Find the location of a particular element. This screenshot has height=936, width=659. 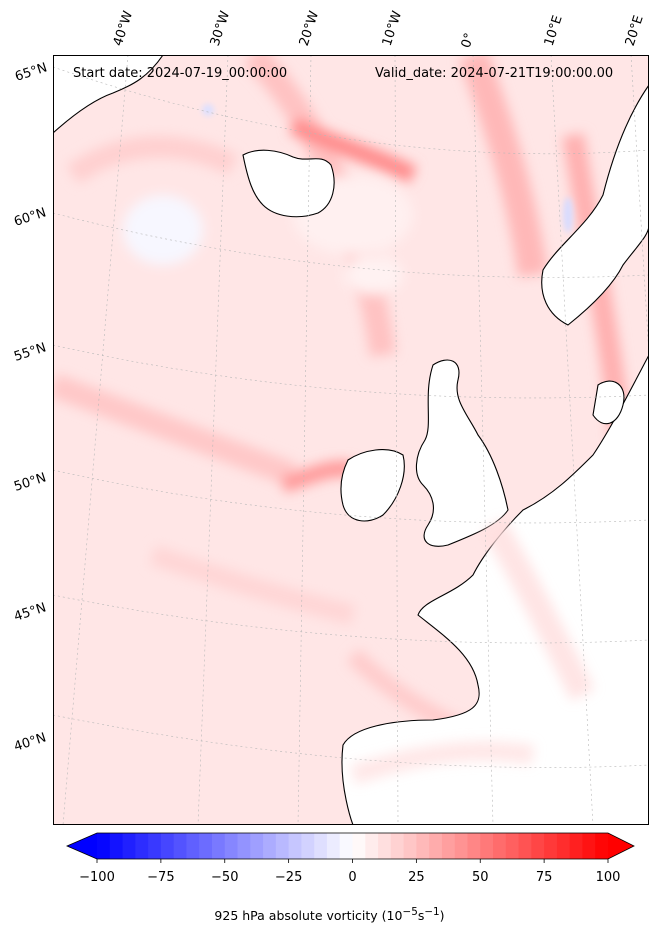

colorbar-tick-label: −100 is located at coordinates (97, 877).